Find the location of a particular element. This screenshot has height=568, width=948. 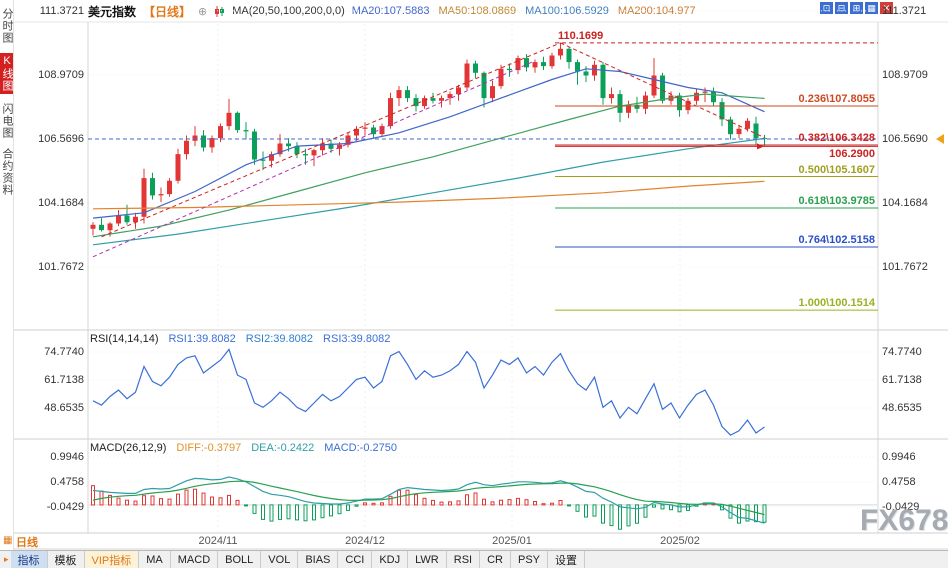

period-grid-icon: ▦ is located at coordinates (8, 540).